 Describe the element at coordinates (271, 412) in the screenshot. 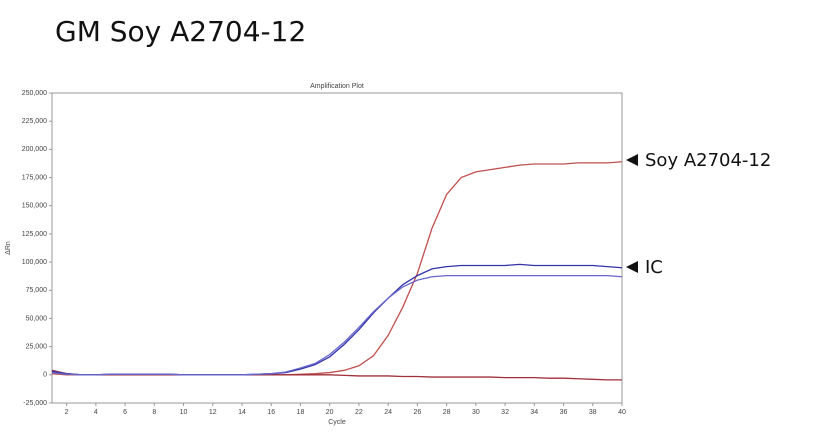

I see `x-tick-label: 16` at that location.